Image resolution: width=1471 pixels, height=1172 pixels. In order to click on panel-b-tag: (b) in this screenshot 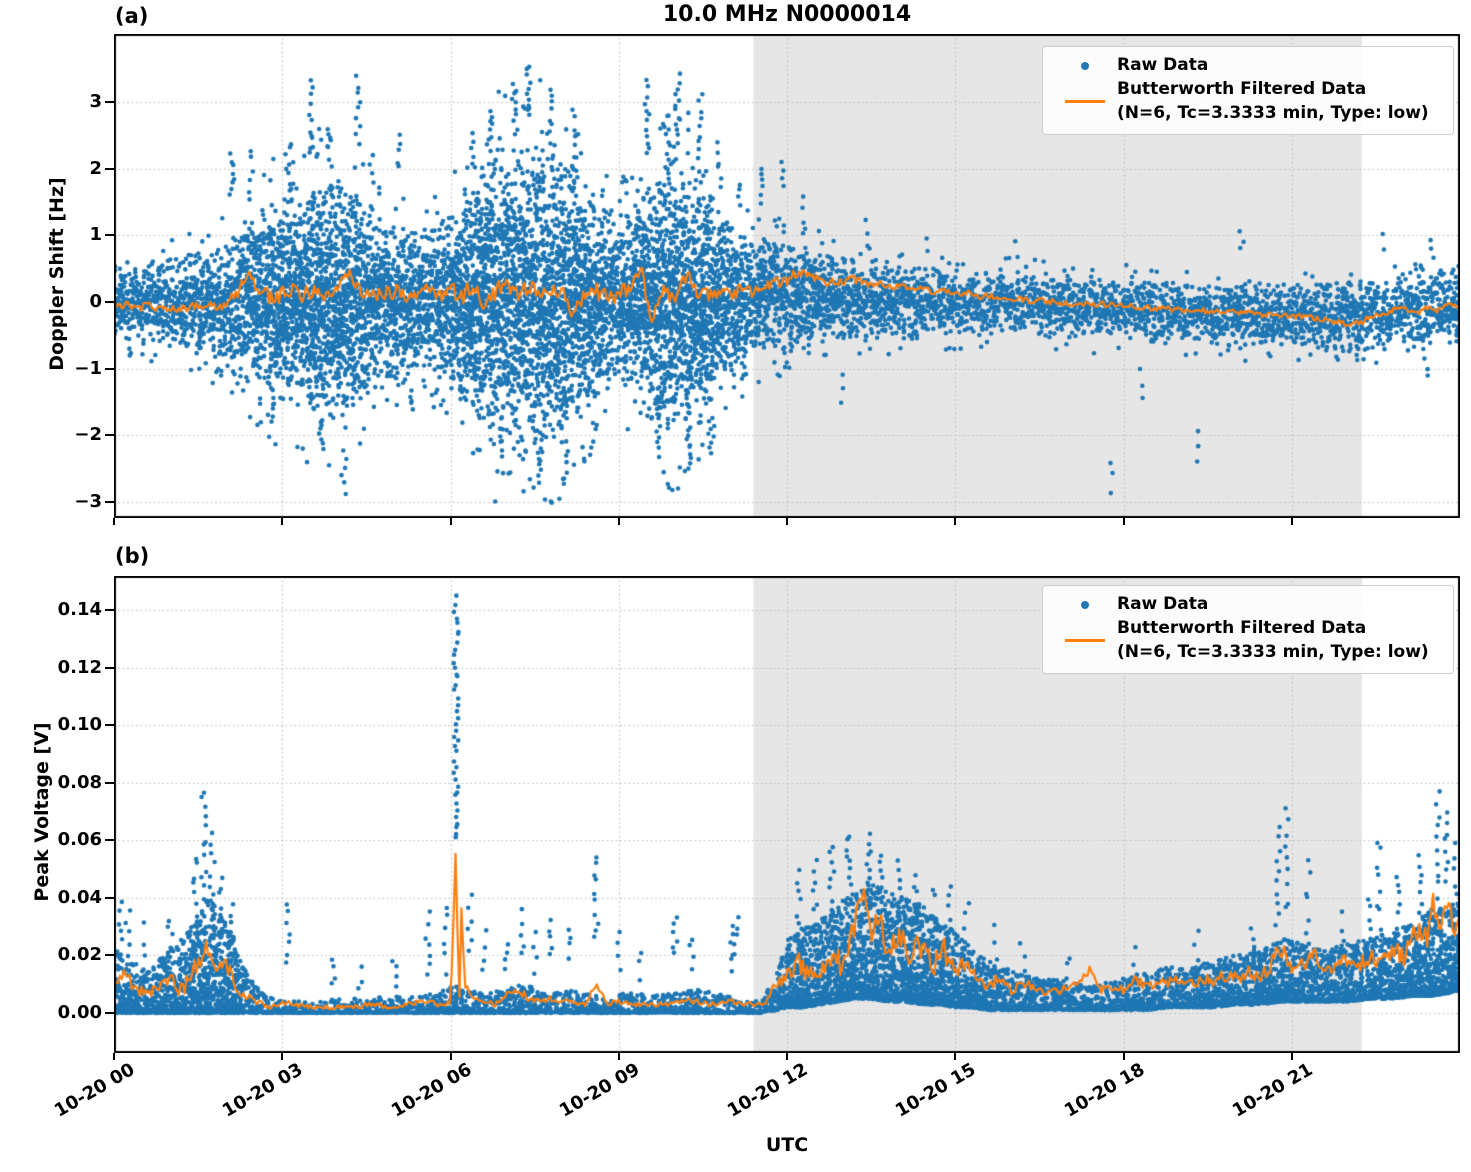, I will do `click(132, 556)`.